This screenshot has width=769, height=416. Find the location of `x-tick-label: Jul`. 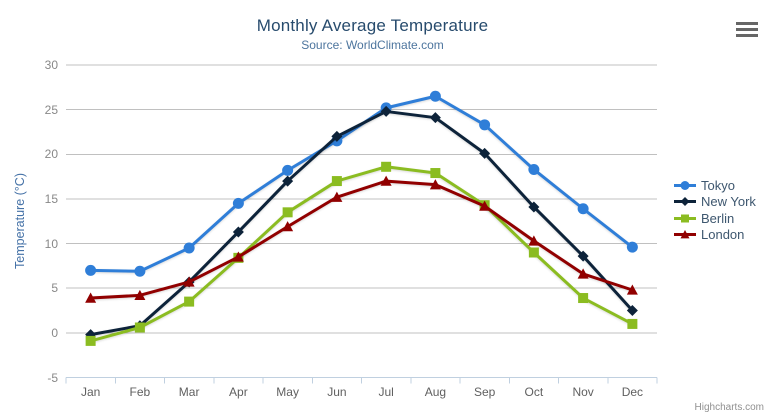

x-tick-label: Jul is located at coordinates (386, 391).